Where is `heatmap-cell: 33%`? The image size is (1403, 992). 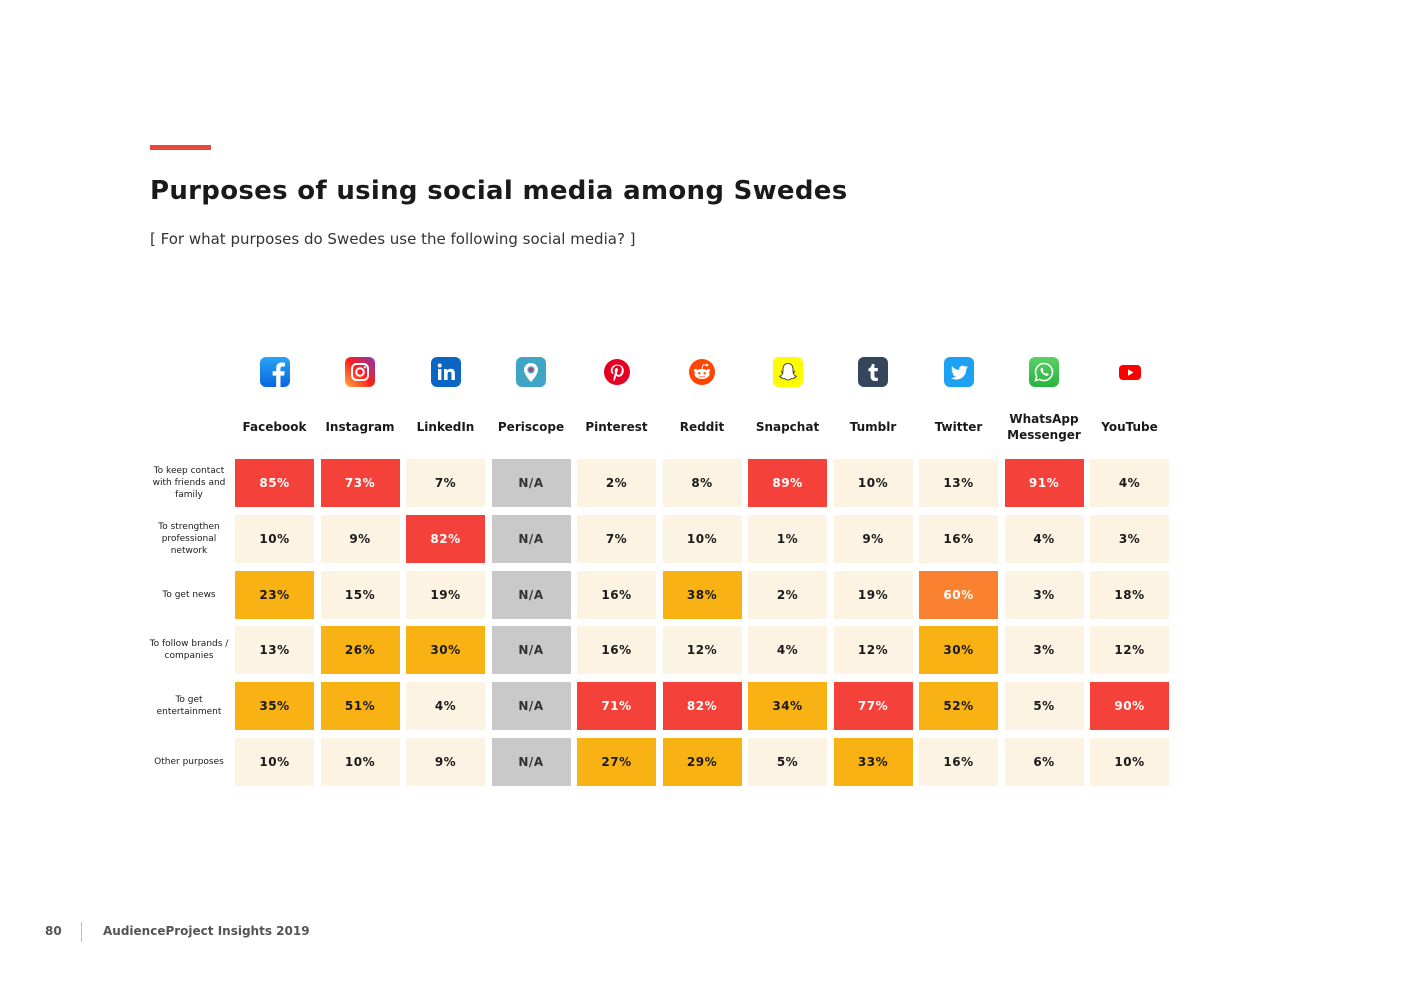 heatmap-cell: 33% is located at coordinates (873, 762).